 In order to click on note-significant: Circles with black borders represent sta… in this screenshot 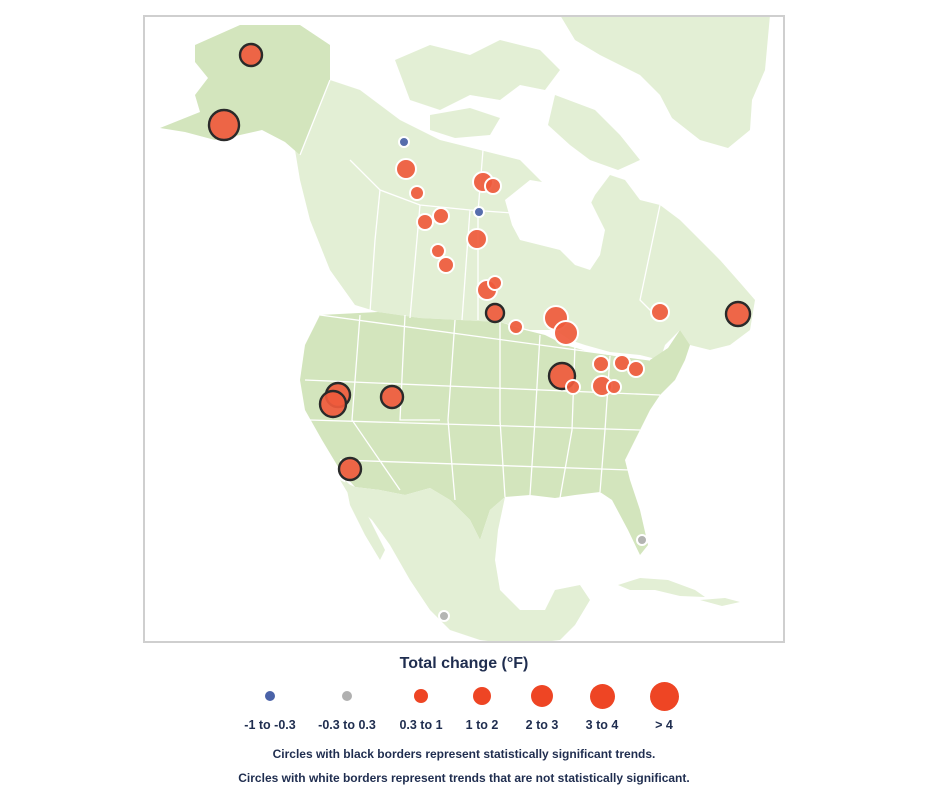, I will do `click(464, 754)`.